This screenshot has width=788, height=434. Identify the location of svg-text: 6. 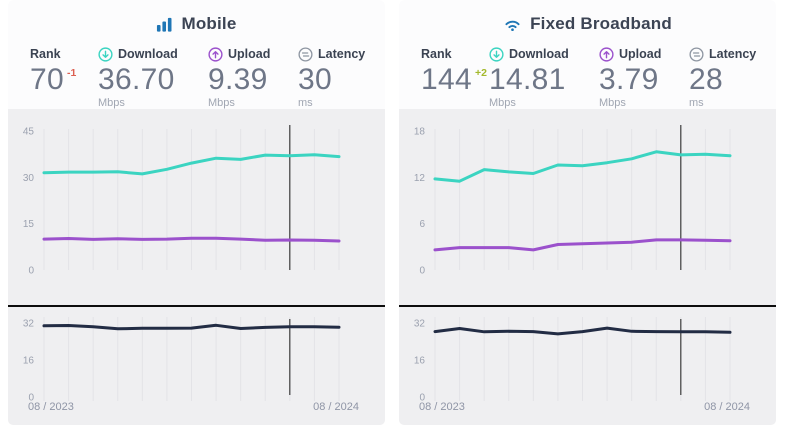
(422, 224).